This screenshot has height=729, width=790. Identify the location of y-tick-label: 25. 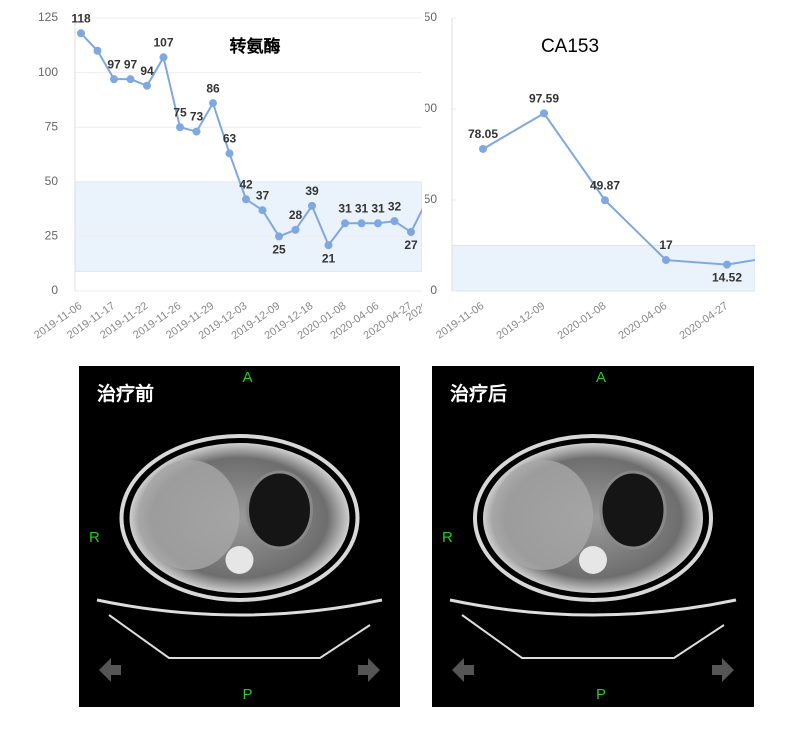
(52, 236).